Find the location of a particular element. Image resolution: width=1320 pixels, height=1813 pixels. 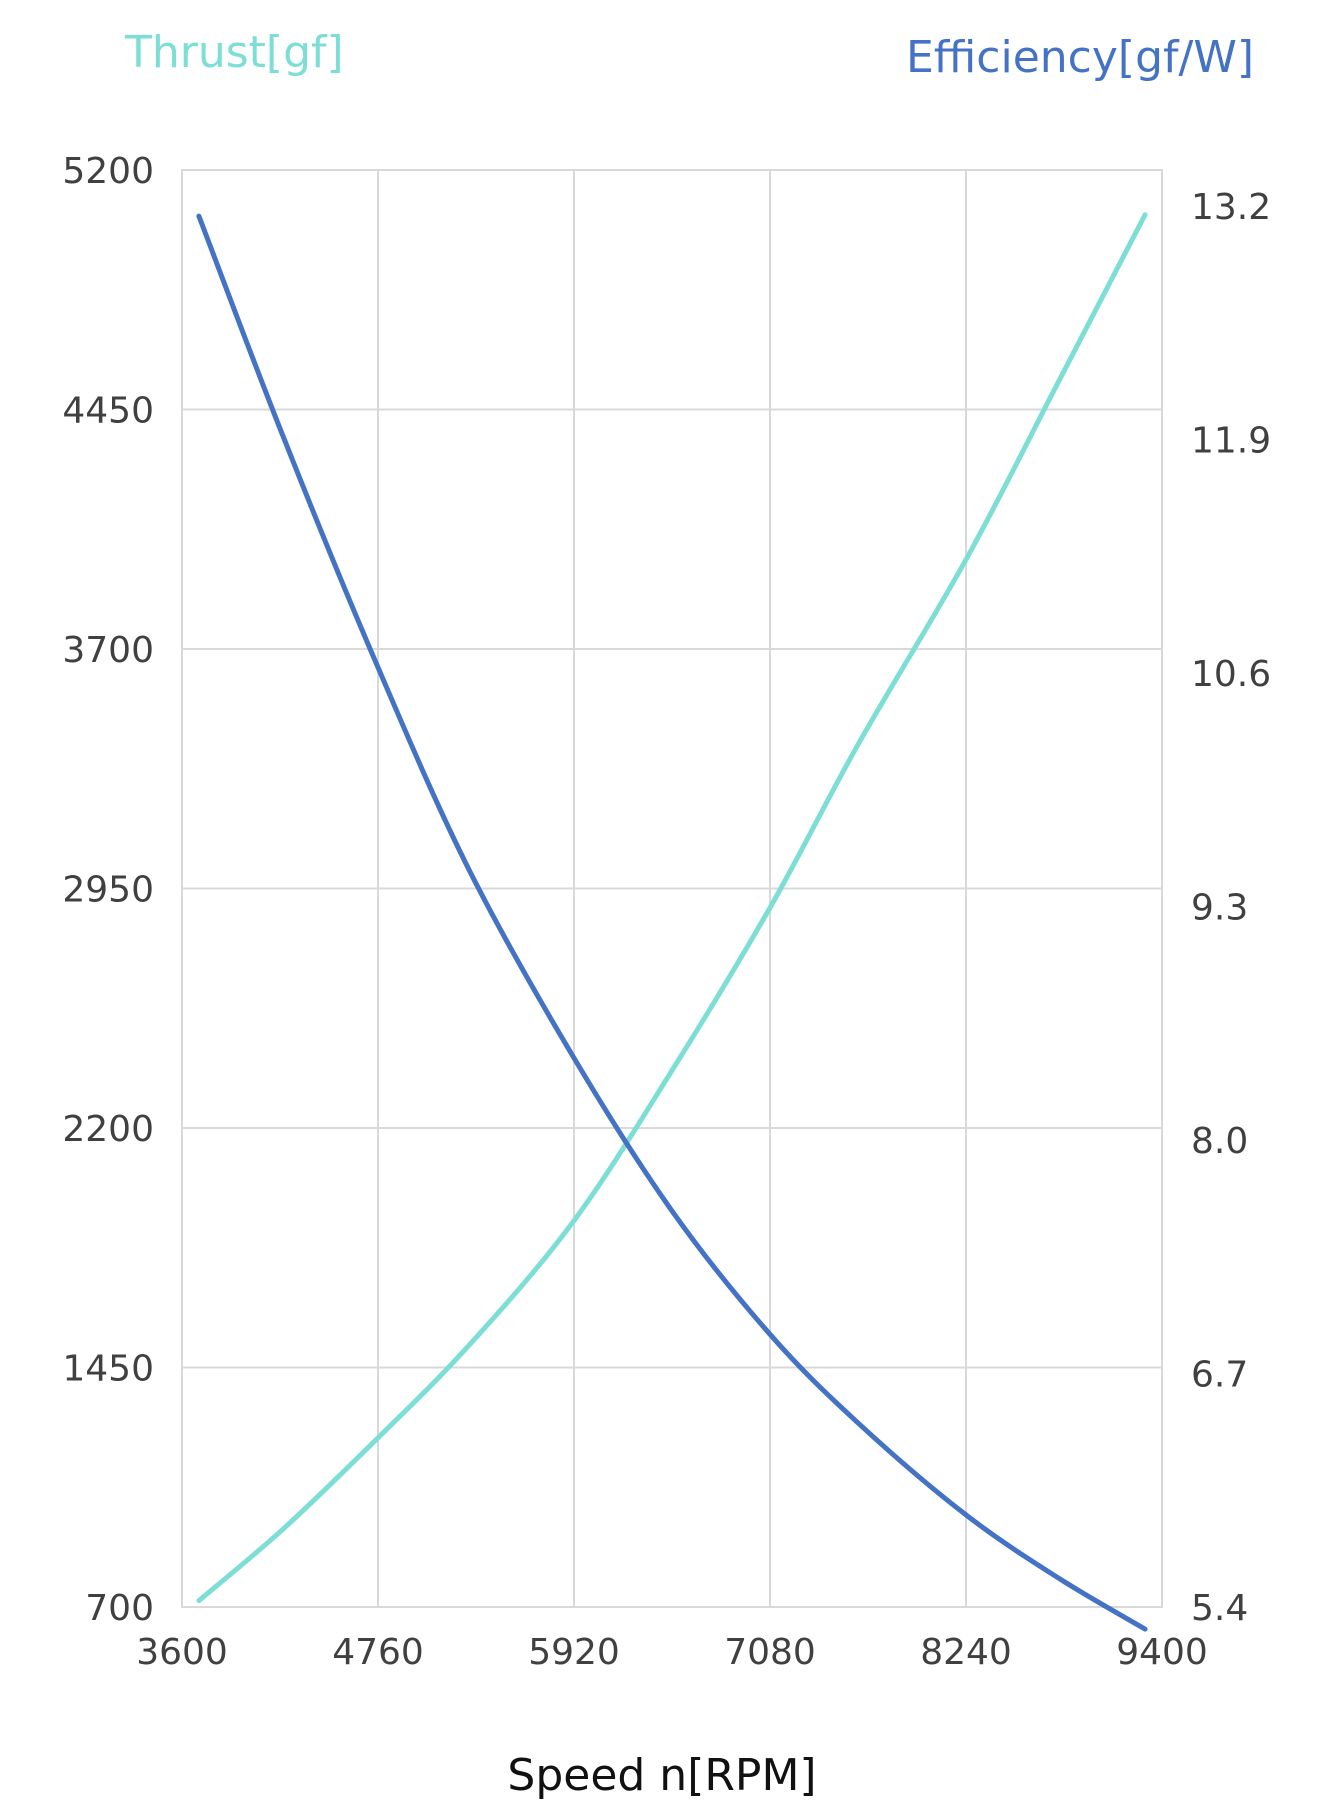

y-right-axis-title: Efficiency[gf/W] is located at coordinates (1080, 57).